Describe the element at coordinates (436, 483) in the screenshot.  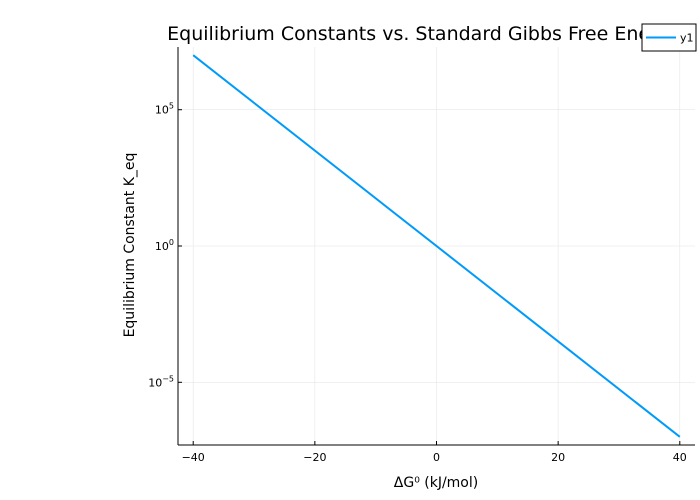
I see `x-axis-label: ΔG⁰ (kJ/mol)` at that location.